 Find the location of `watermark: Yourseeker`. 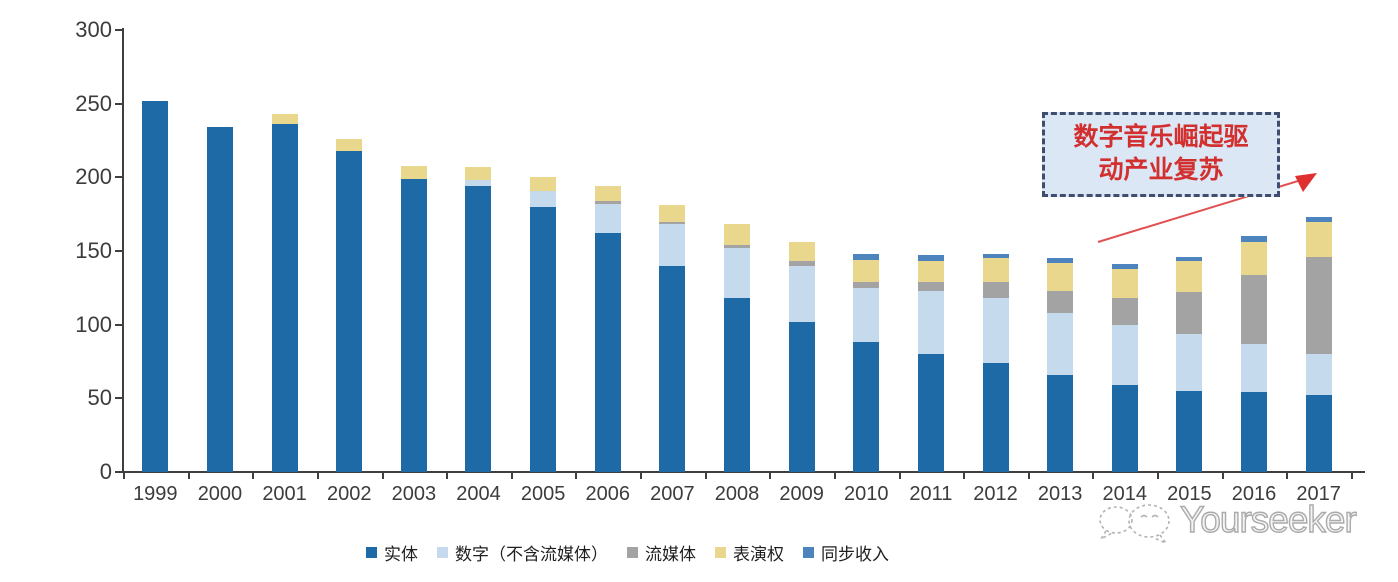

watermark: Yourseeker is located at coordinates (1226, 520).